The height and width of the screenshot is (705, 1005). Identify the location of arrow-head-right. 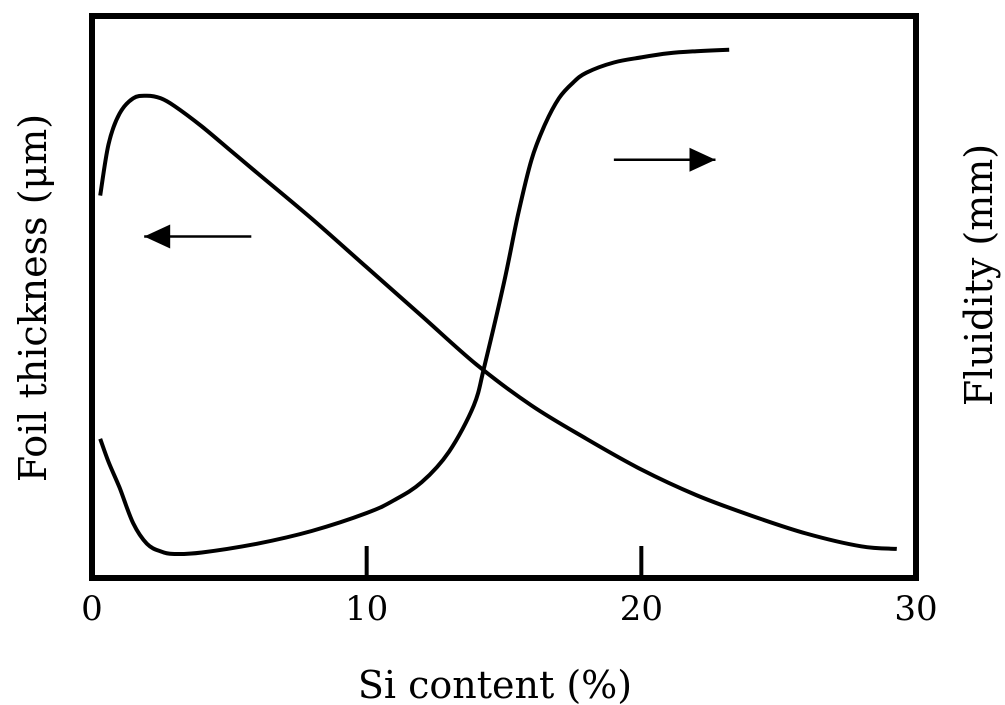
(702, 159).